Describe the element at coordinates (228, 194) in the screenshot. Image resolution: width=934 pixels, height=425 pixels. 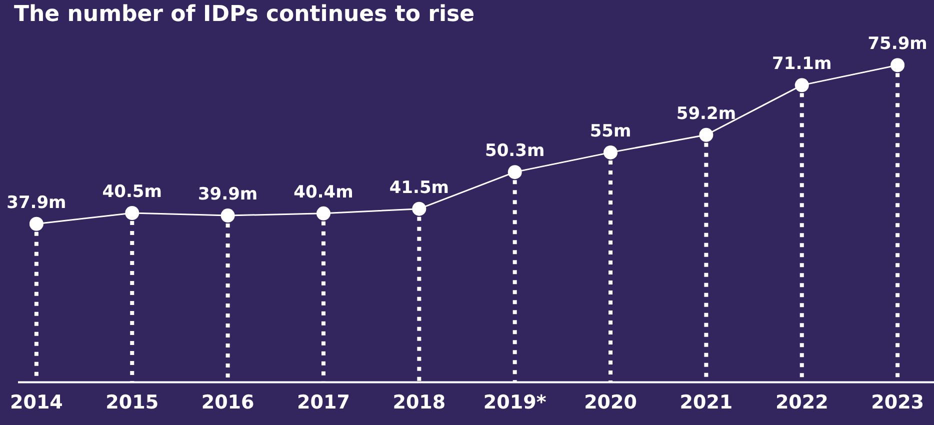
I see `data-label: 39.9m` at that location.